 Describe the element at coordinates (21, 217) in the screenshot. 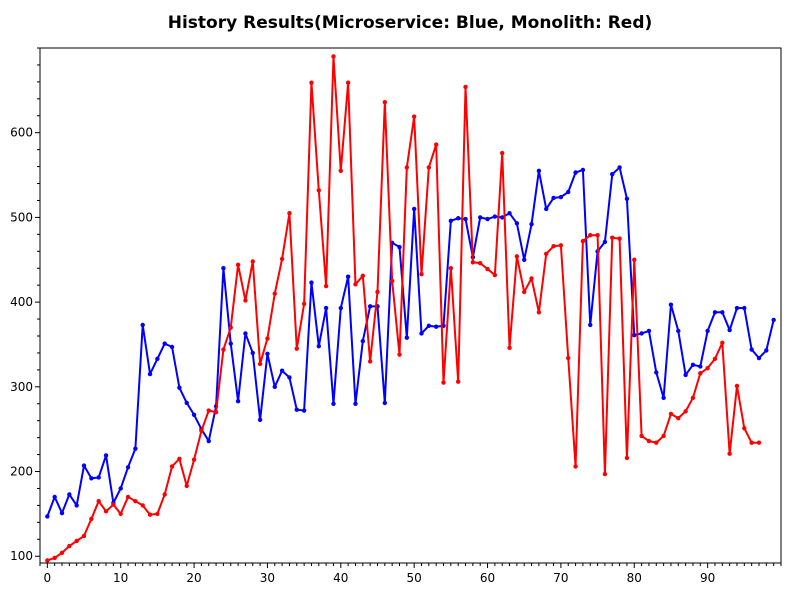

I see `y-tick-label: 500` at that location.